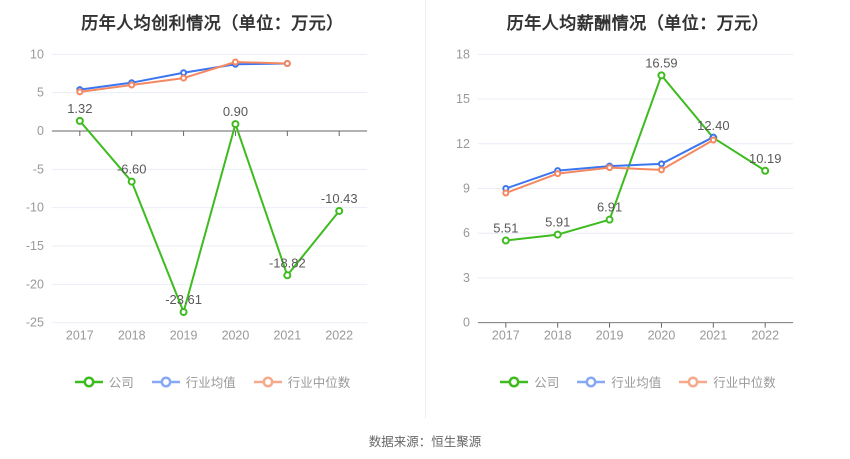 Image resolution: width=850 pixels, height=459 pixels. What do you see at coordinates (35, 208) in the screenshot?
I see `y-axis-tick-label: -10` at bounding box center [35, 208].